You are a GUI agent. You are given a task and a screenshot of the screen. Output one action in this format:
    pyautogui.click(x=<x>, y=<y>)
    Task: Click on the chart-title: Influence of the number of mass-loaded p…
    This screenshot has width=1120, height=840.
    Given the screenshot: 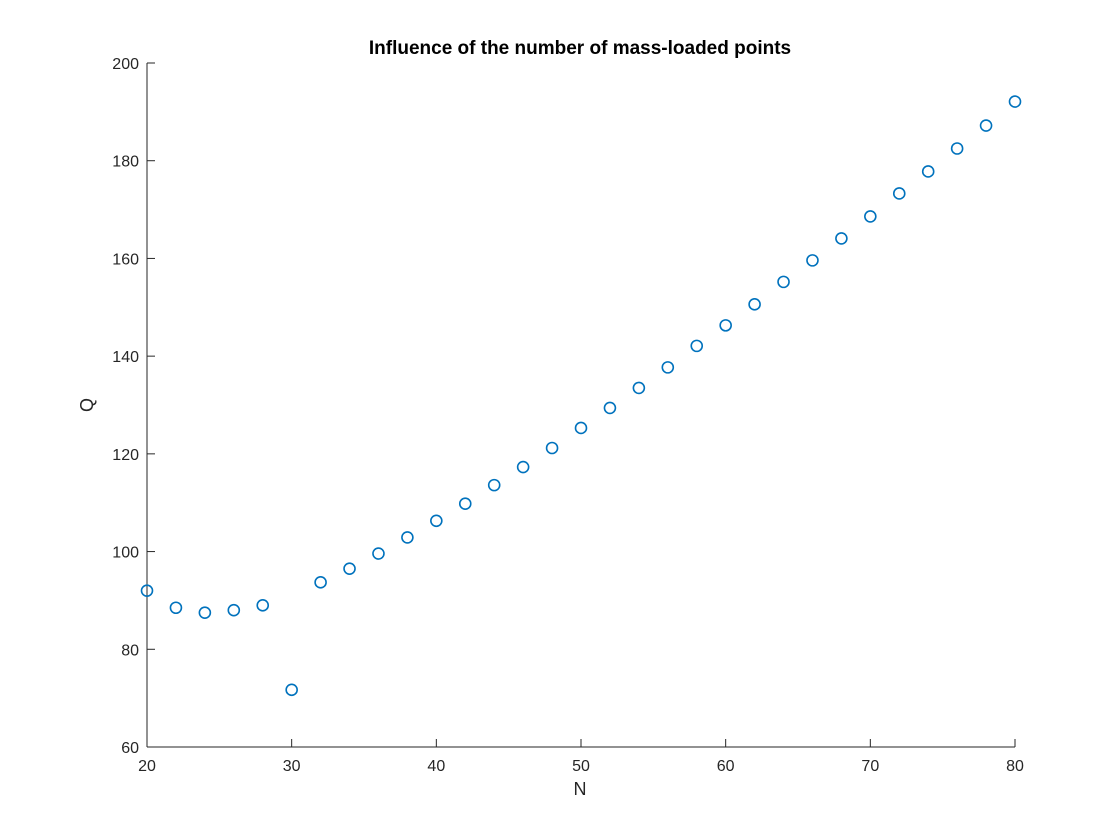 What is the action you would take?
    pyautogui.click(x=580, y=48)
    